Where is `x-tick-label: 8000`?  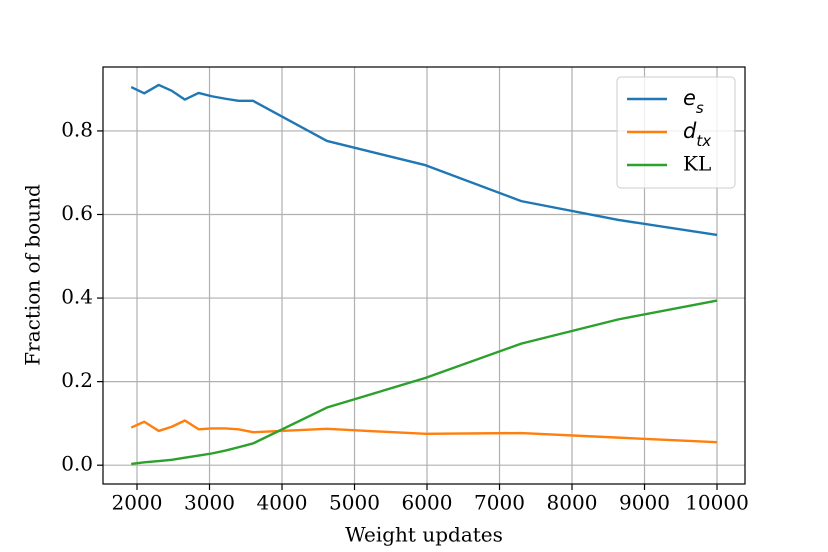 x-tick-label: 8000 is located at coordinates (572, 503).